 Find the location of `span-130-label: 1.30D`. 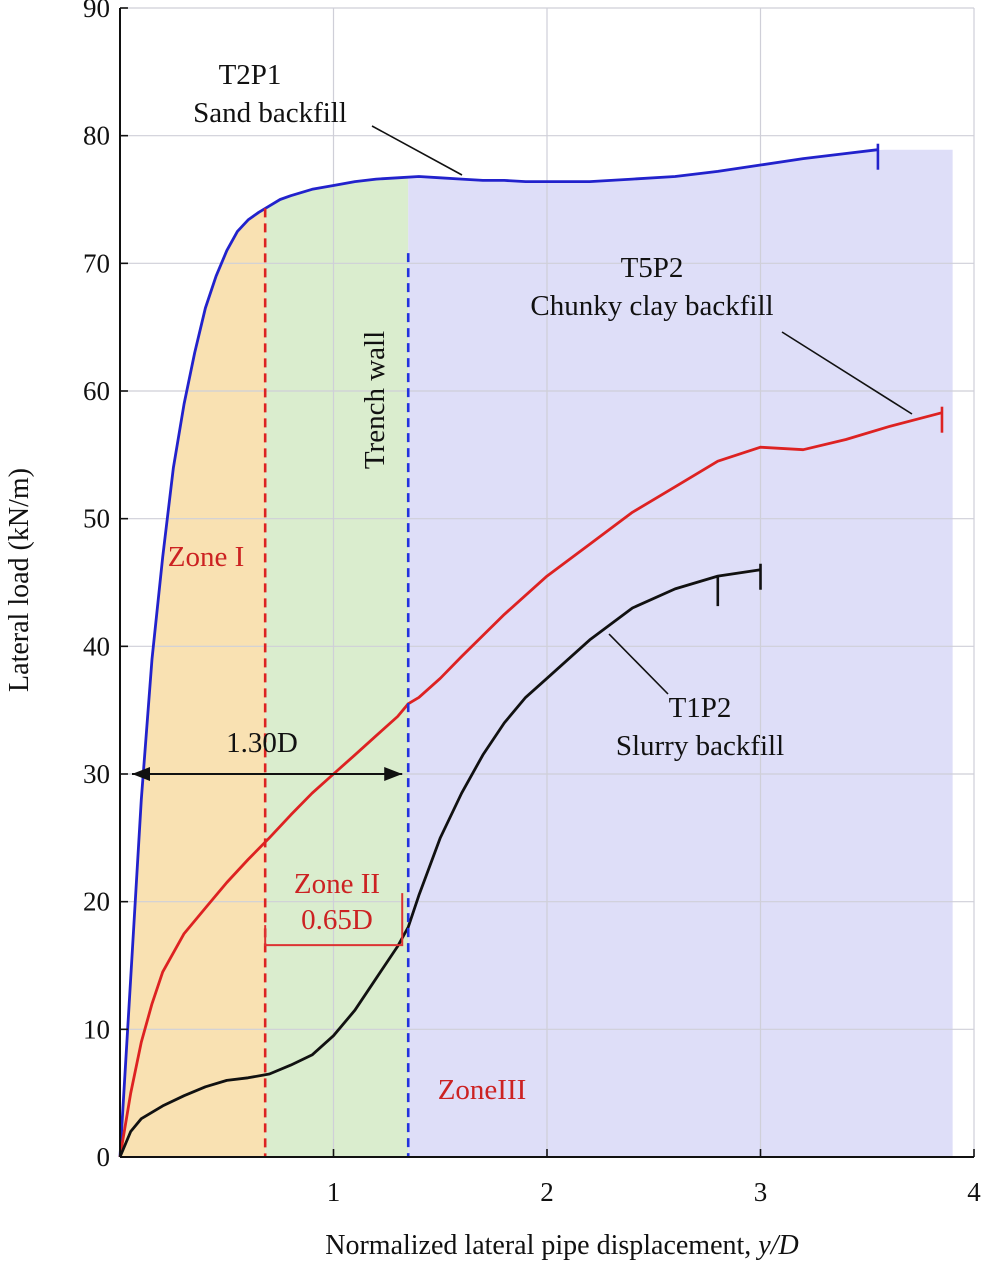

span-130-label: 1.30D is located at coordinates (262, 743).